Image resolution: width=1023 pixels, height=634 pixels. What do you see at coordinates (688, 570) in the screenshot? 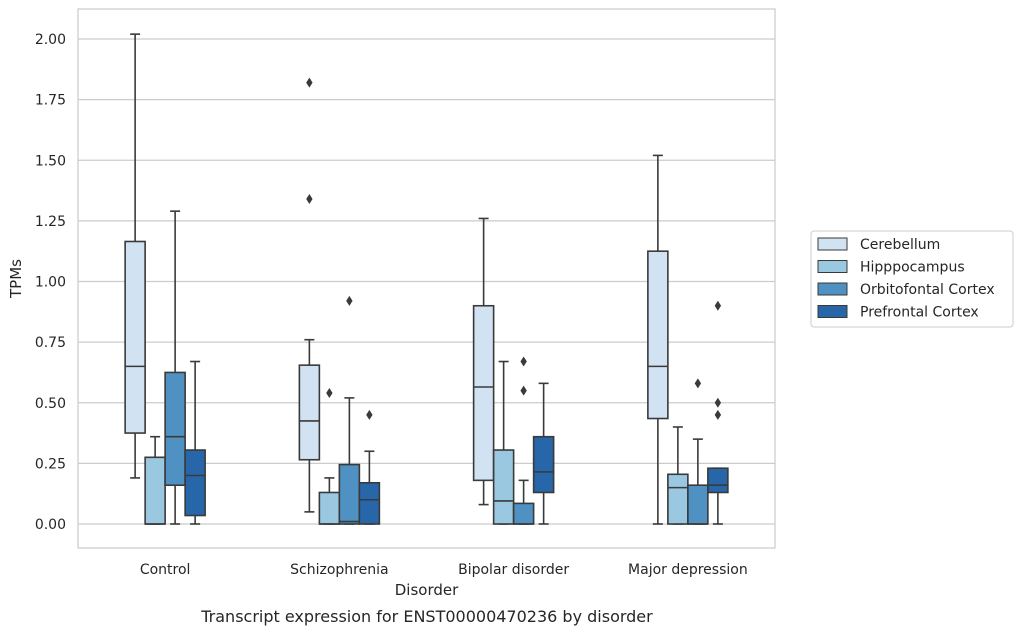
I see `x-tick-label: Major depression` at bounding box center [688, 570].